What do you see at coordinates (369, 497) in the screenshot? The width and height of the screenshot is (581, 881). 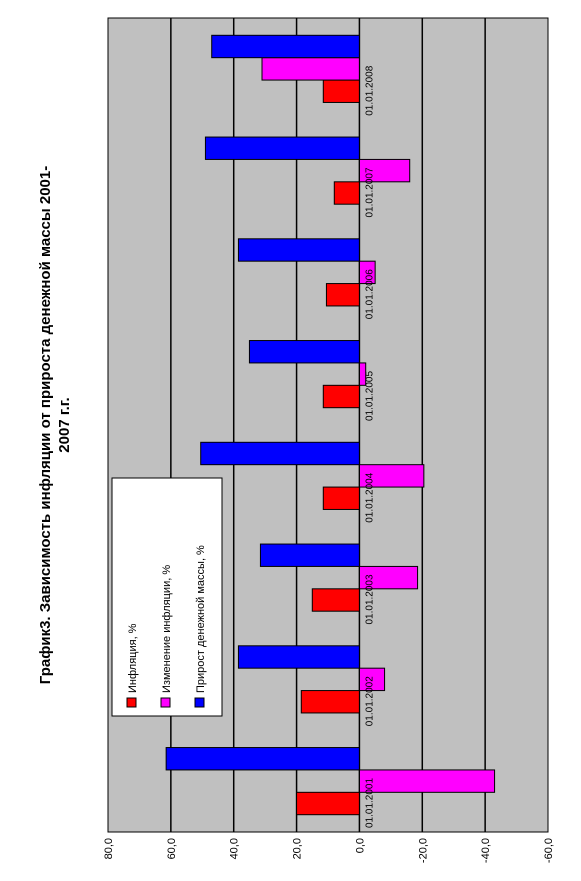 I see `category-label: 01.01.2004` at bounding box center [369, 497].